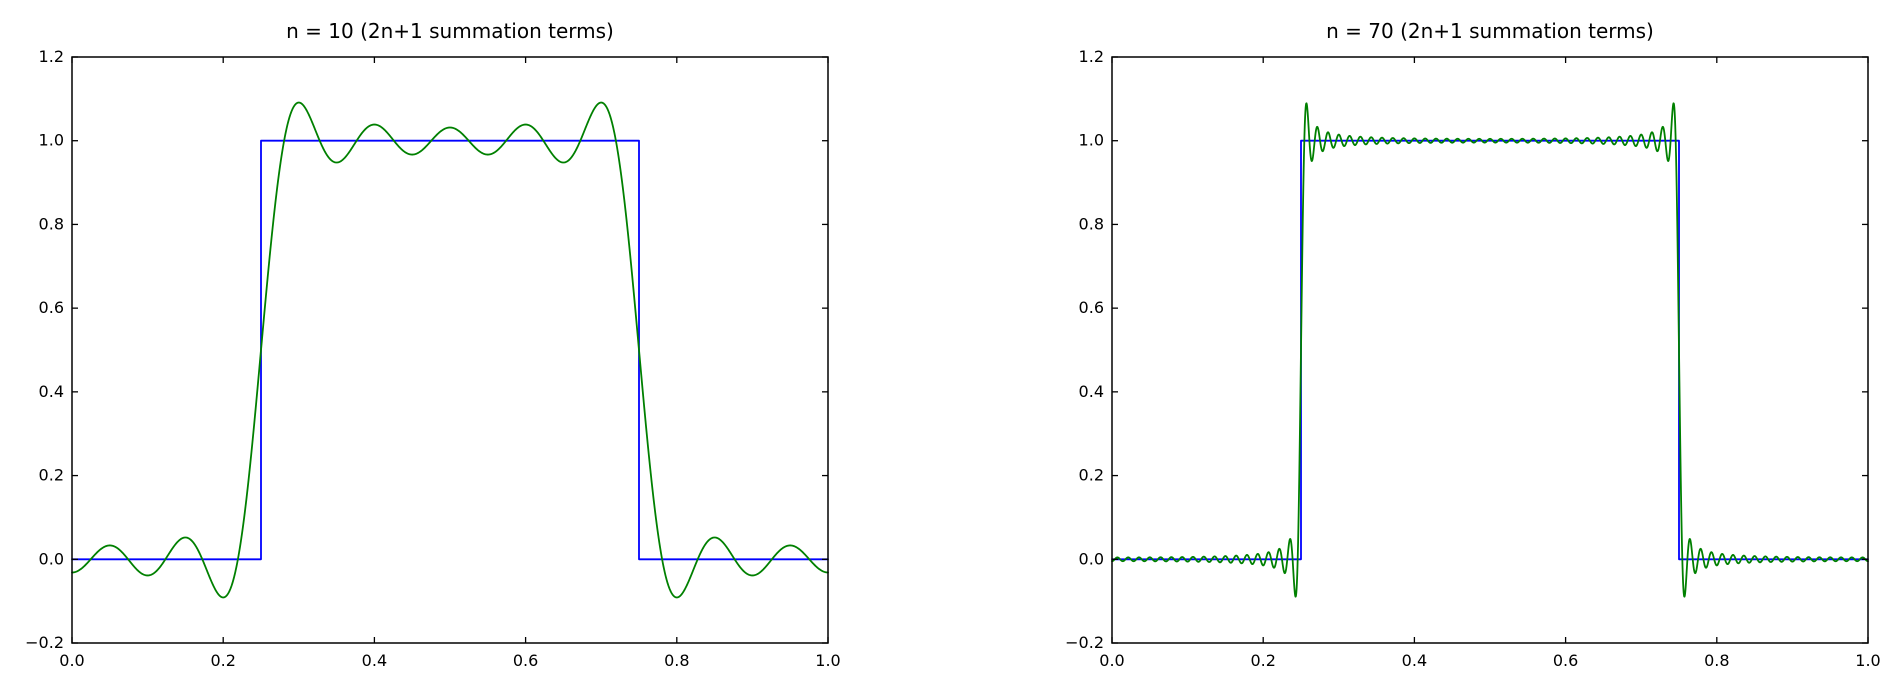  I want to click on left-plot-title: n = 10 (2n+1 summation terms), so click(450, 31).